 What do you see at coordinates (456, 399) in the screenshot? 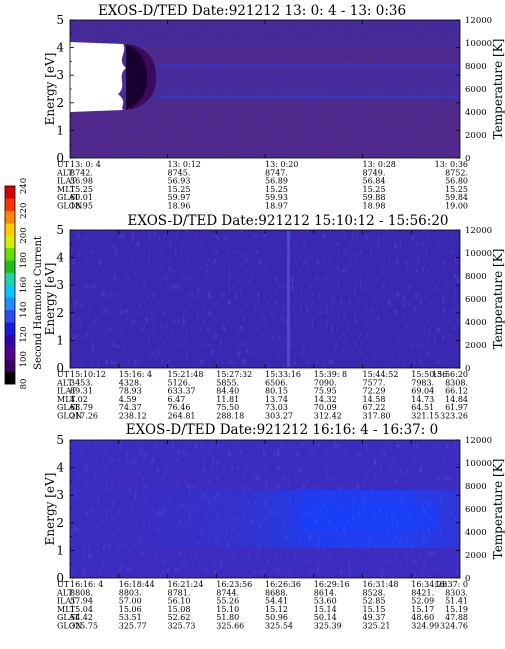
I see `table-cell: 14.84` at bounding box center [456, 399].